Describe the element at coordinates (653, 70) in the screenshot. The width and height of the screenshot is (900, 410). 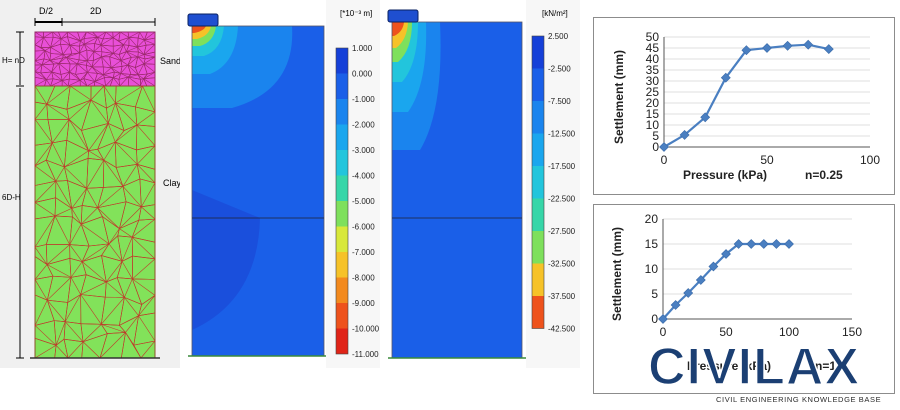
I see `y-tick-label: 35` at that location.